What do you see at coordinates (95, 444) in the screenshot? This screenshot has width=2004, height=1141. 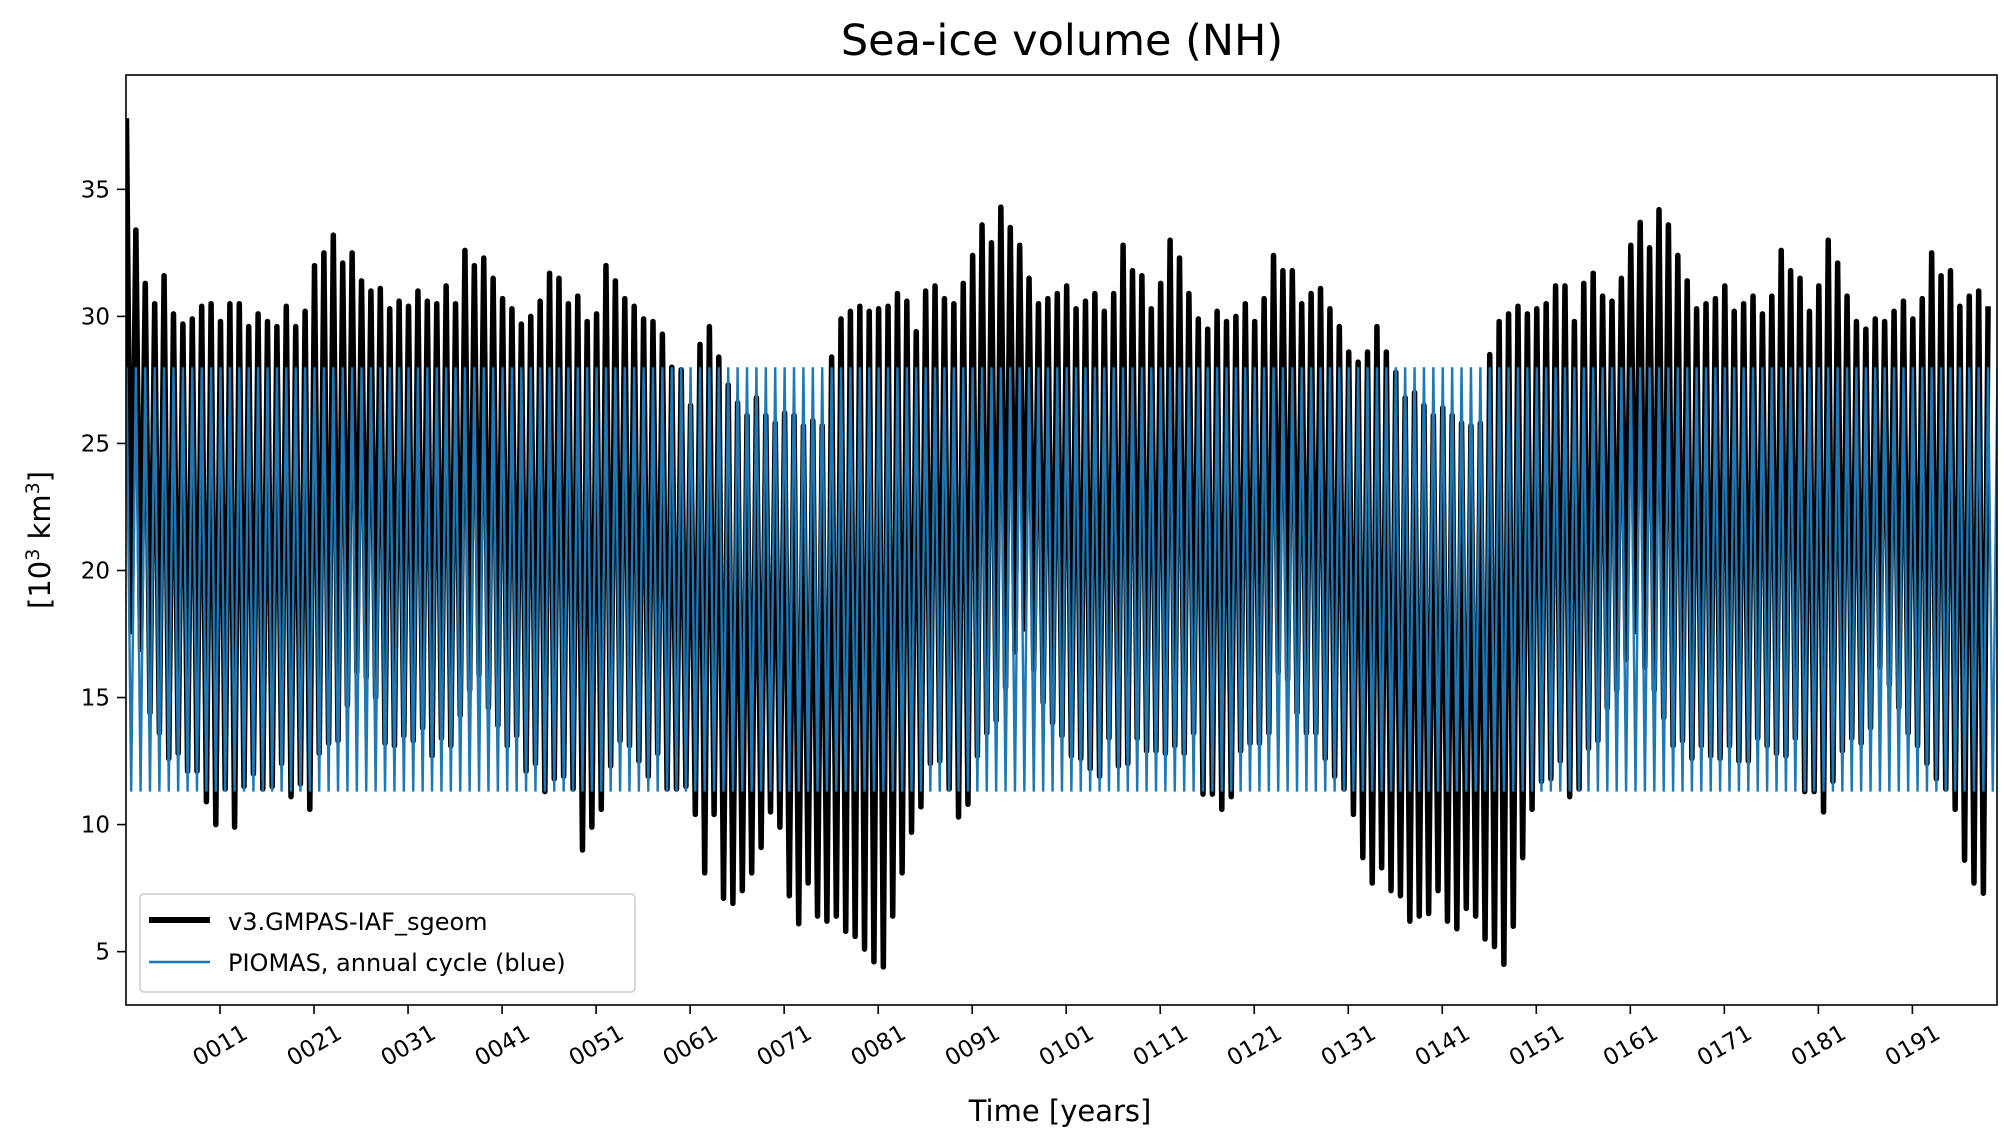 I see `y-tick-label: 25` at bounding box center [95, 444].